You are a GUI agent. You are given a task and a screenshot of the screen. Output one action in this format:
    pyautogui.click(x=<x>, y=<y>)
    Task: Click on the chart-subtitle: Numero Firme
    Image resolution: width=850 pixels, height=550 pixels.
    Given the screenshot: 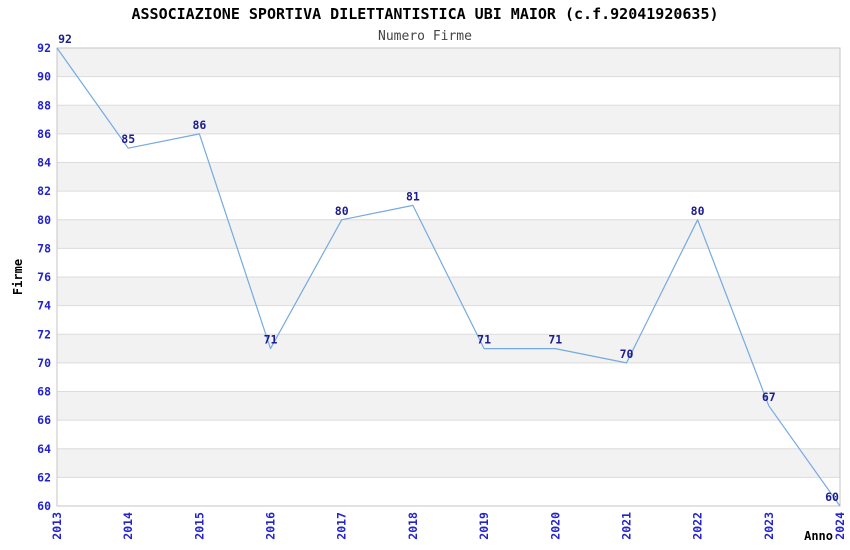 What is the action you would take?
    pyautogui.click(x=425, y=36)
    